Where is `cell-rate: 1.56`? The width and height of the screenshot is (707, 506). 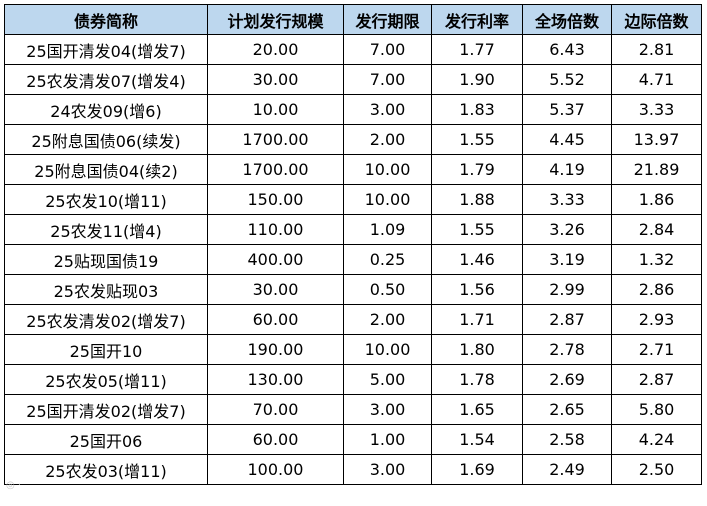 cell-rate: 1.56 is located at coordinates (477, 289).